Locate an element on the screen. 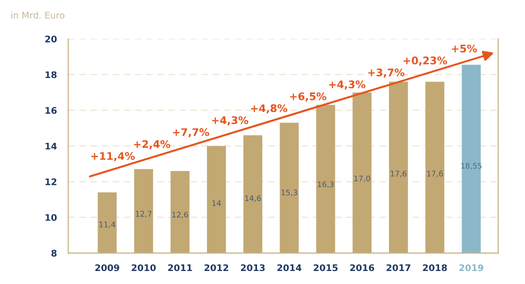  x-tick-label: 2013 is located at coordinates (252, 268).